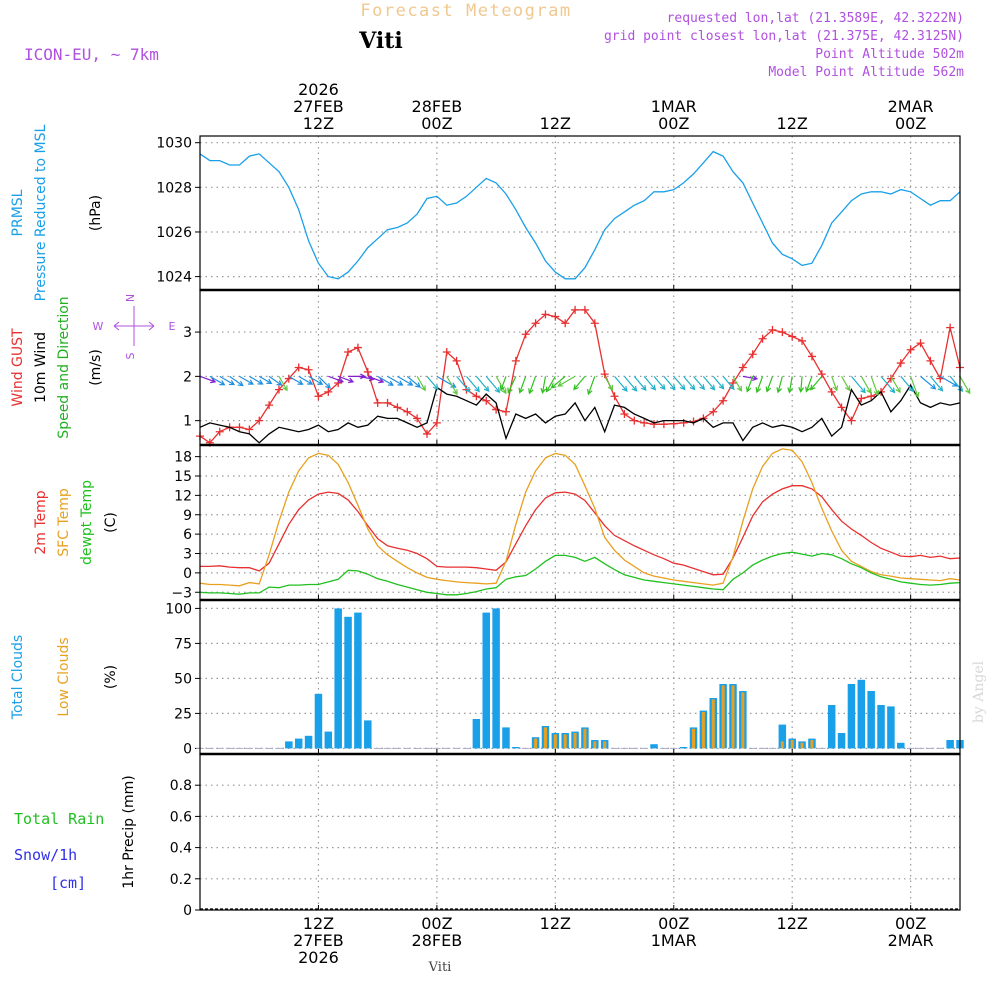 The width and height of the screenshot is (1000, 1000). I want to click on temperature-frame, so click(580, 522).